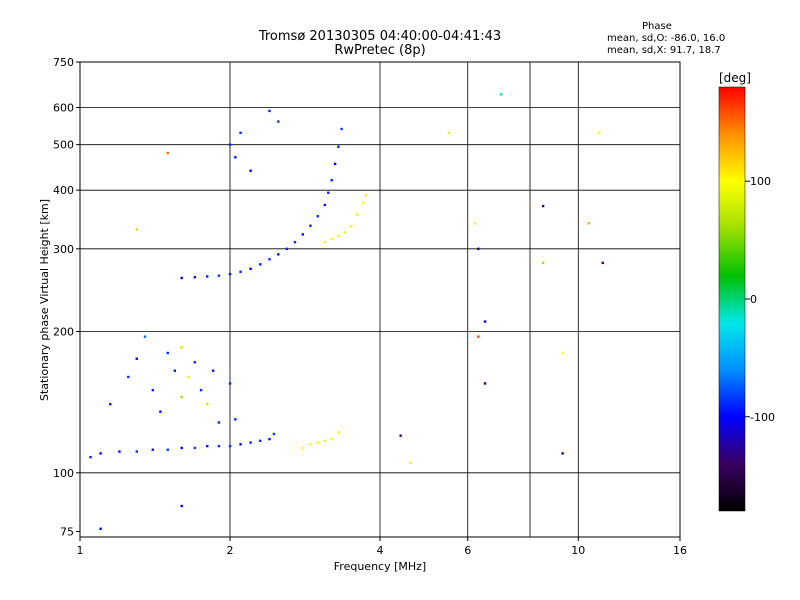 This screenshot has height=600, width=800. What do you see at coordinates (63, 62) in the screenshot?
I see `y-tick-label: 750` at bounding box center [63, 62].